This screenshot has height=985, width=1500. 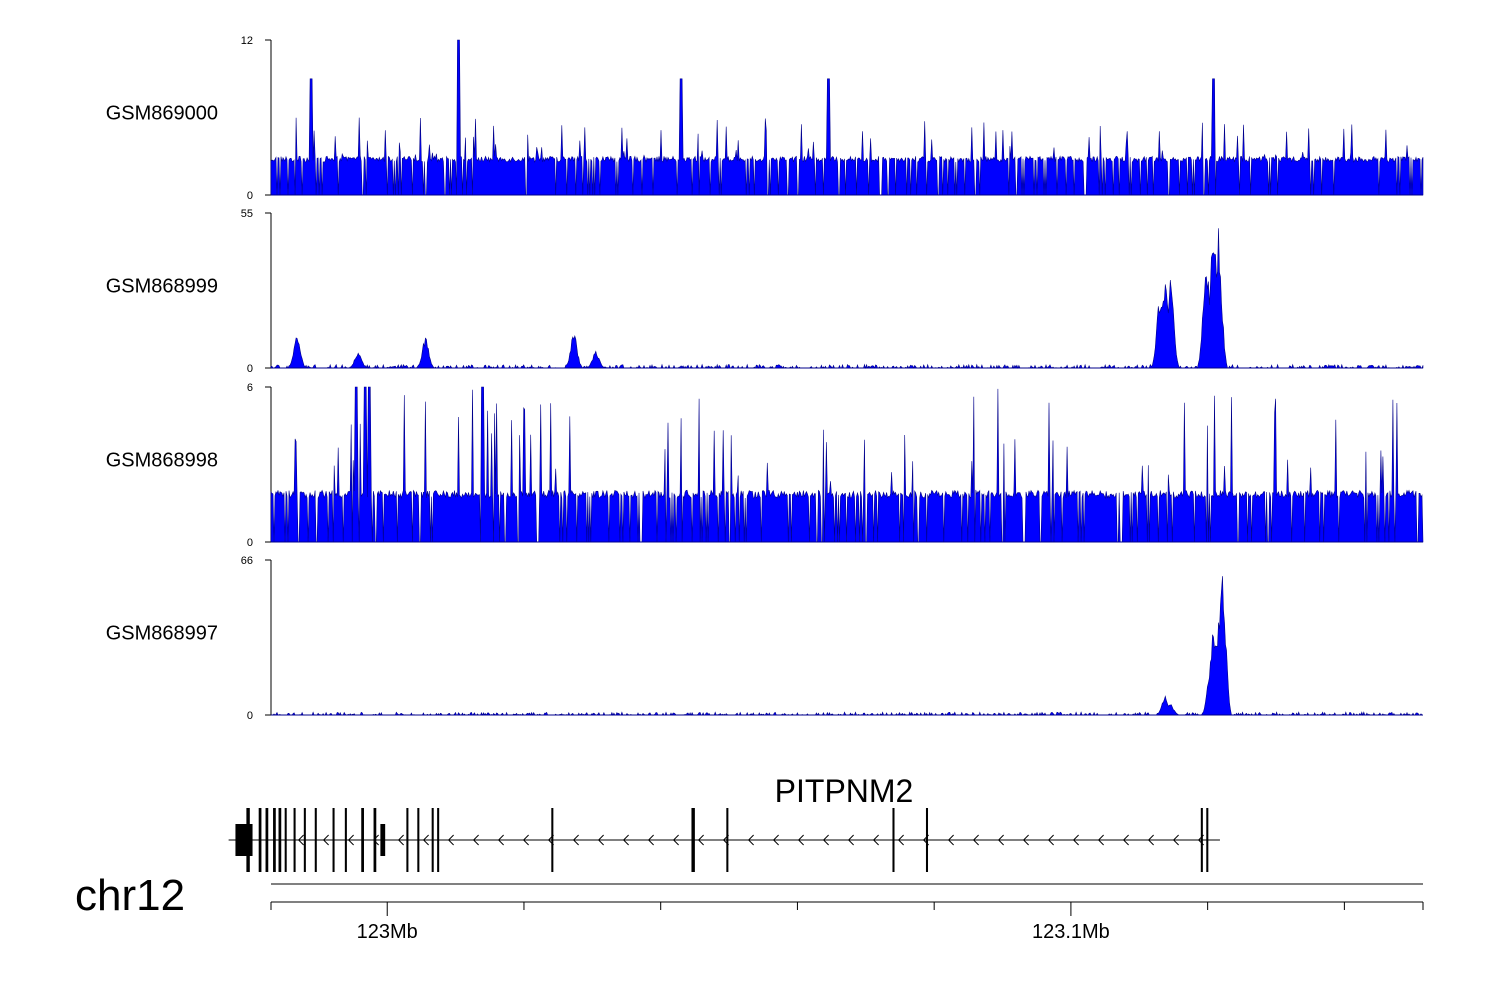 I want to click on track-GSM868999, so click(x=844, y=291).